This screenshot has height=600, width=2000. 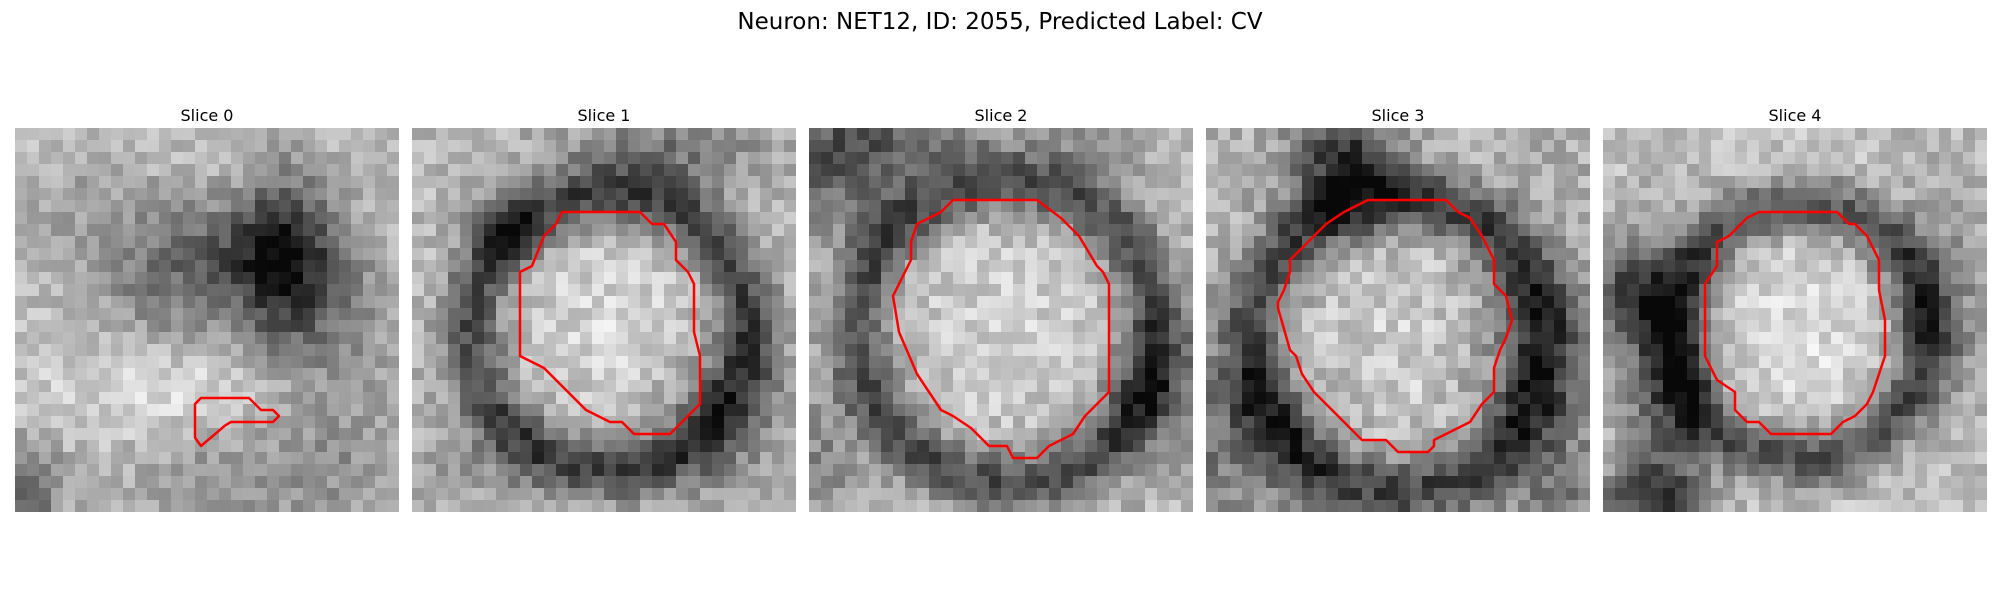 I want to click on slice-title-4: Slice 4, so click(x=1795, y=115).